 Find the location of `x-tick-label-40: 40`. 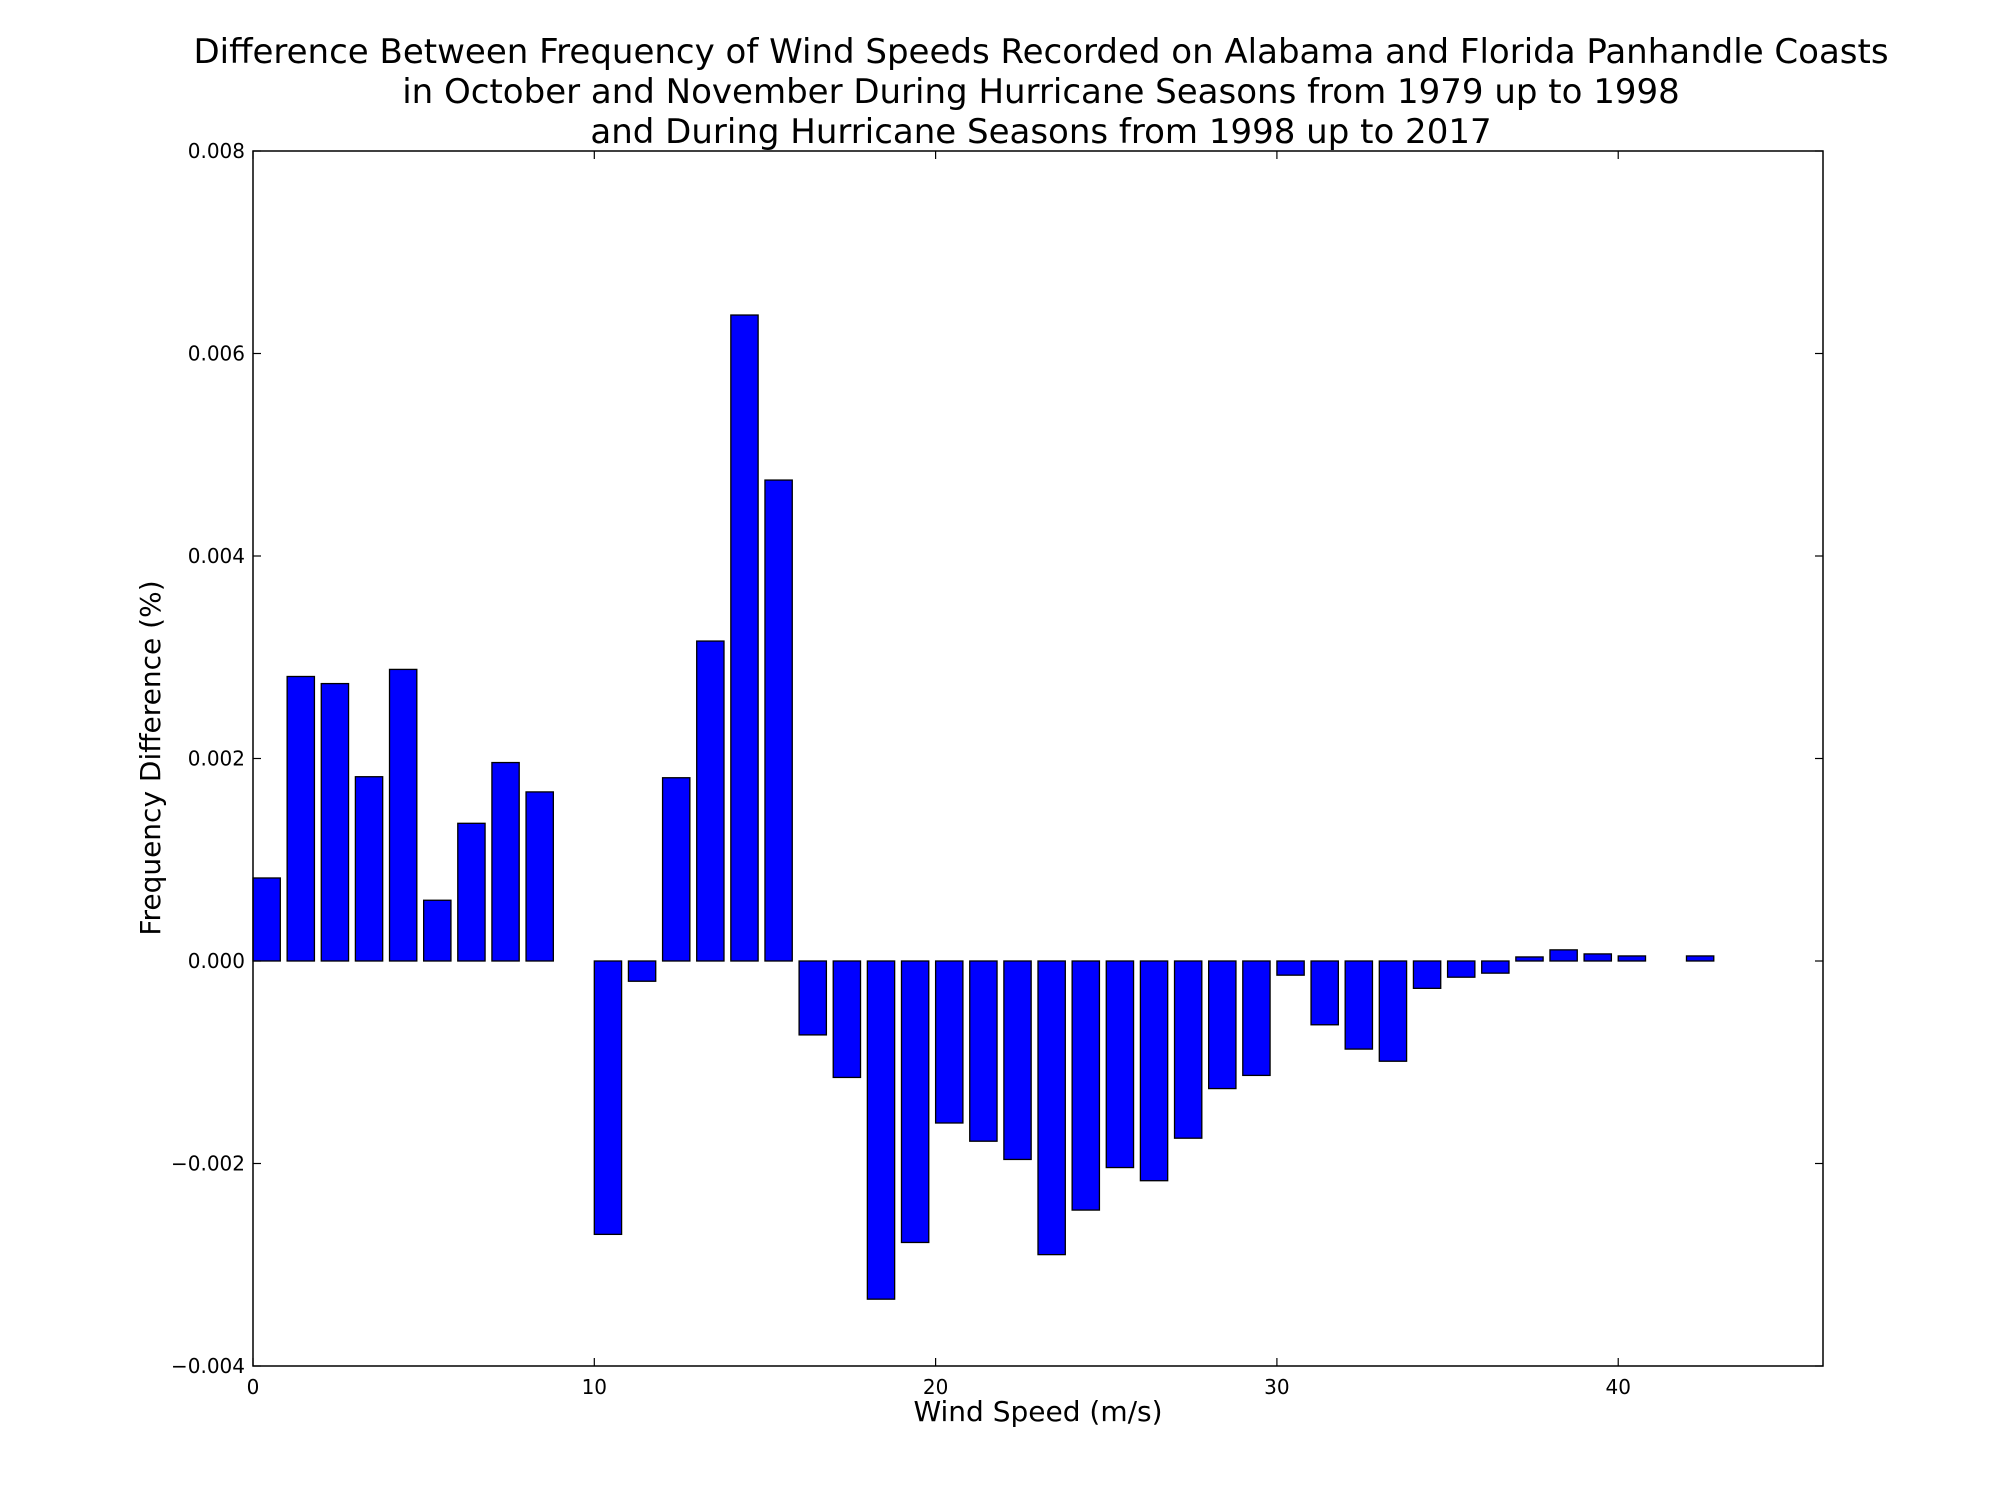

x-tick-label-40: 40 is located at coordinates (1617, 1387).